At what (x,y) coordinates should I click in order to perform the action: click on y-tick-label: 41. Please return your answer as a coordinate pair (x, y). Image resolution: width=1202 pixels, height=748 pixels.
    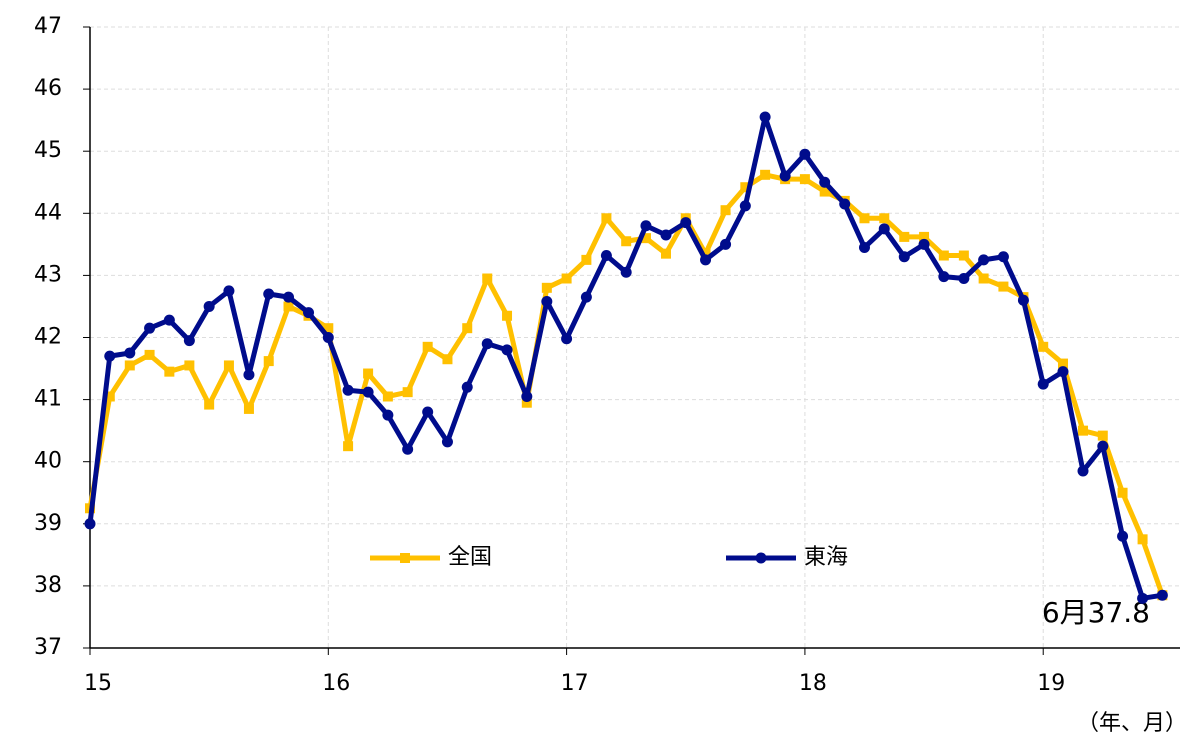
    Looking at the image, I should click on (48, 399).